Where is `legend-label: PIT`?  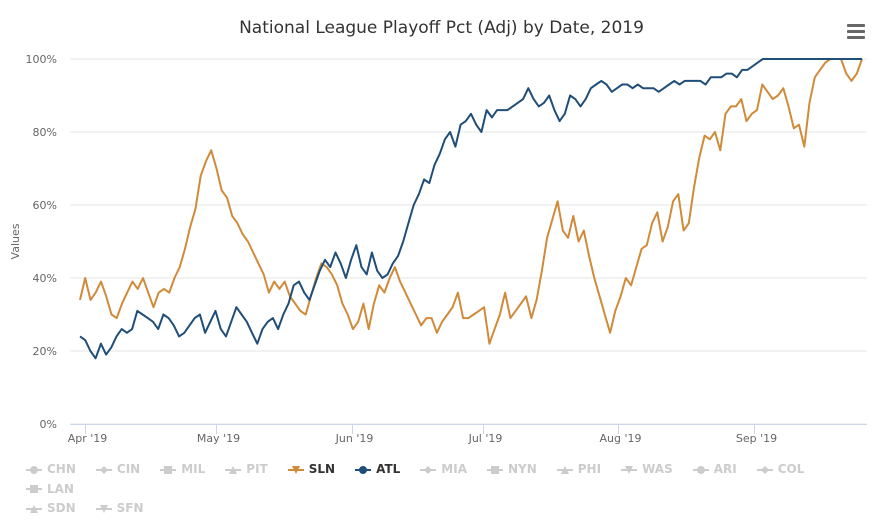
legend-label: PIT is located at coordinates (257, 469).